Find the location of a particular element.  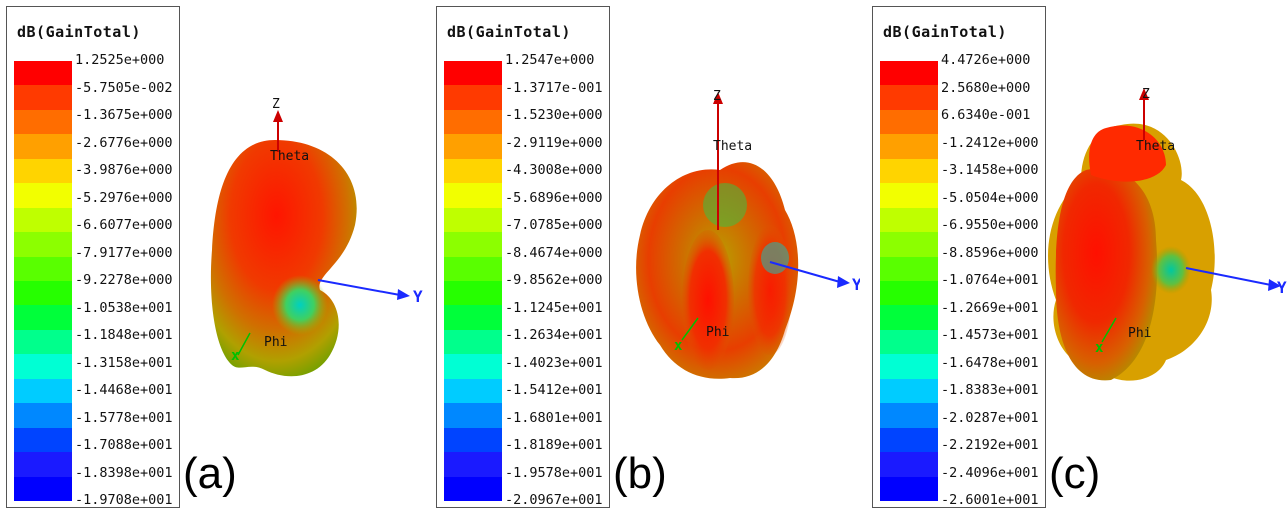

legend-value: -5.7505e-002 is located at coordinates (124, 87).